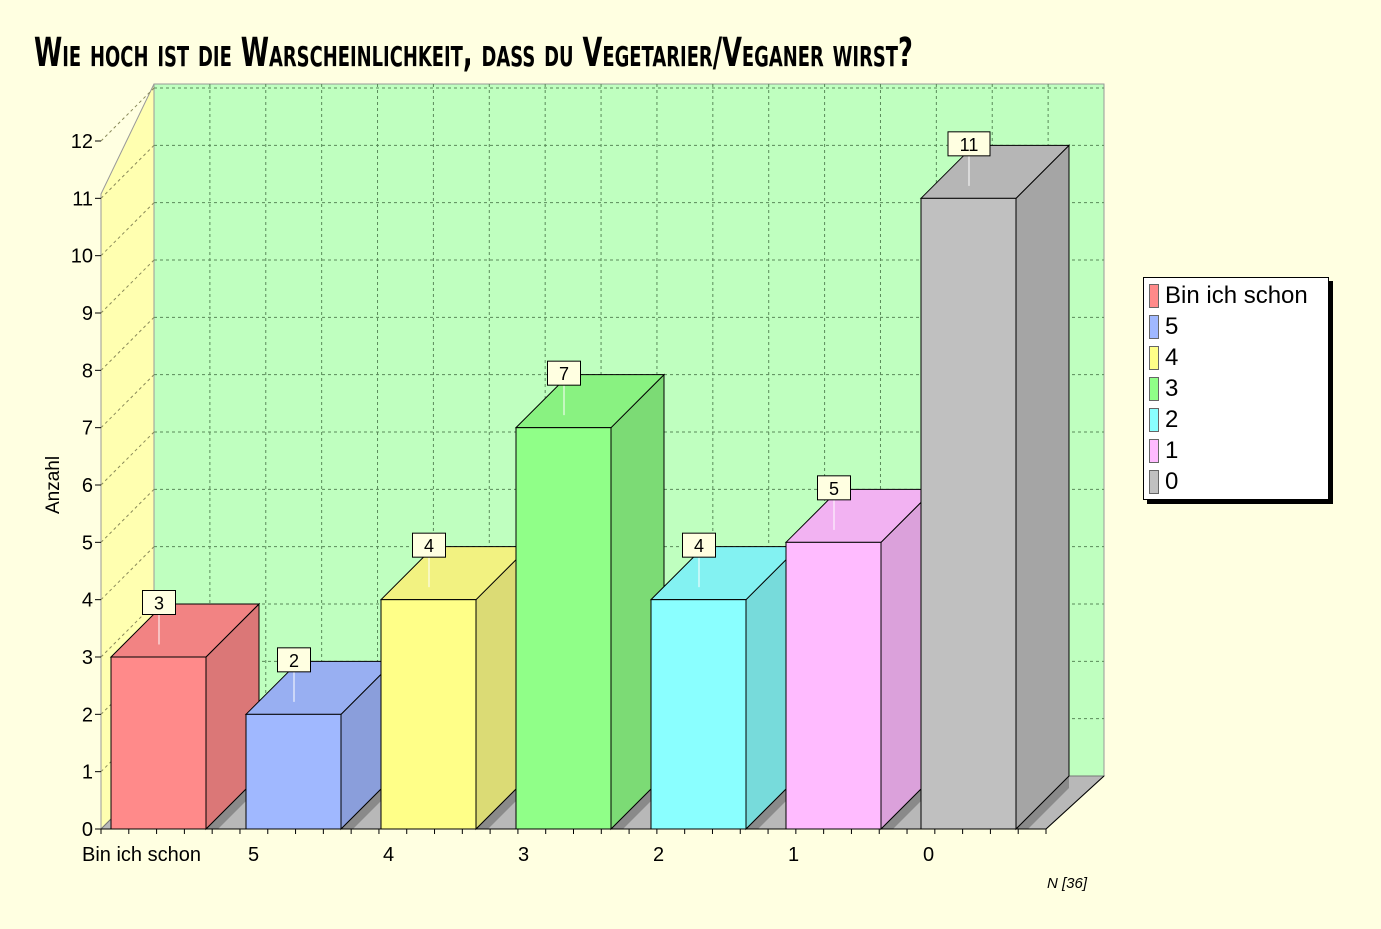  I want to click on data-label-text: 5, so click(834, 489).